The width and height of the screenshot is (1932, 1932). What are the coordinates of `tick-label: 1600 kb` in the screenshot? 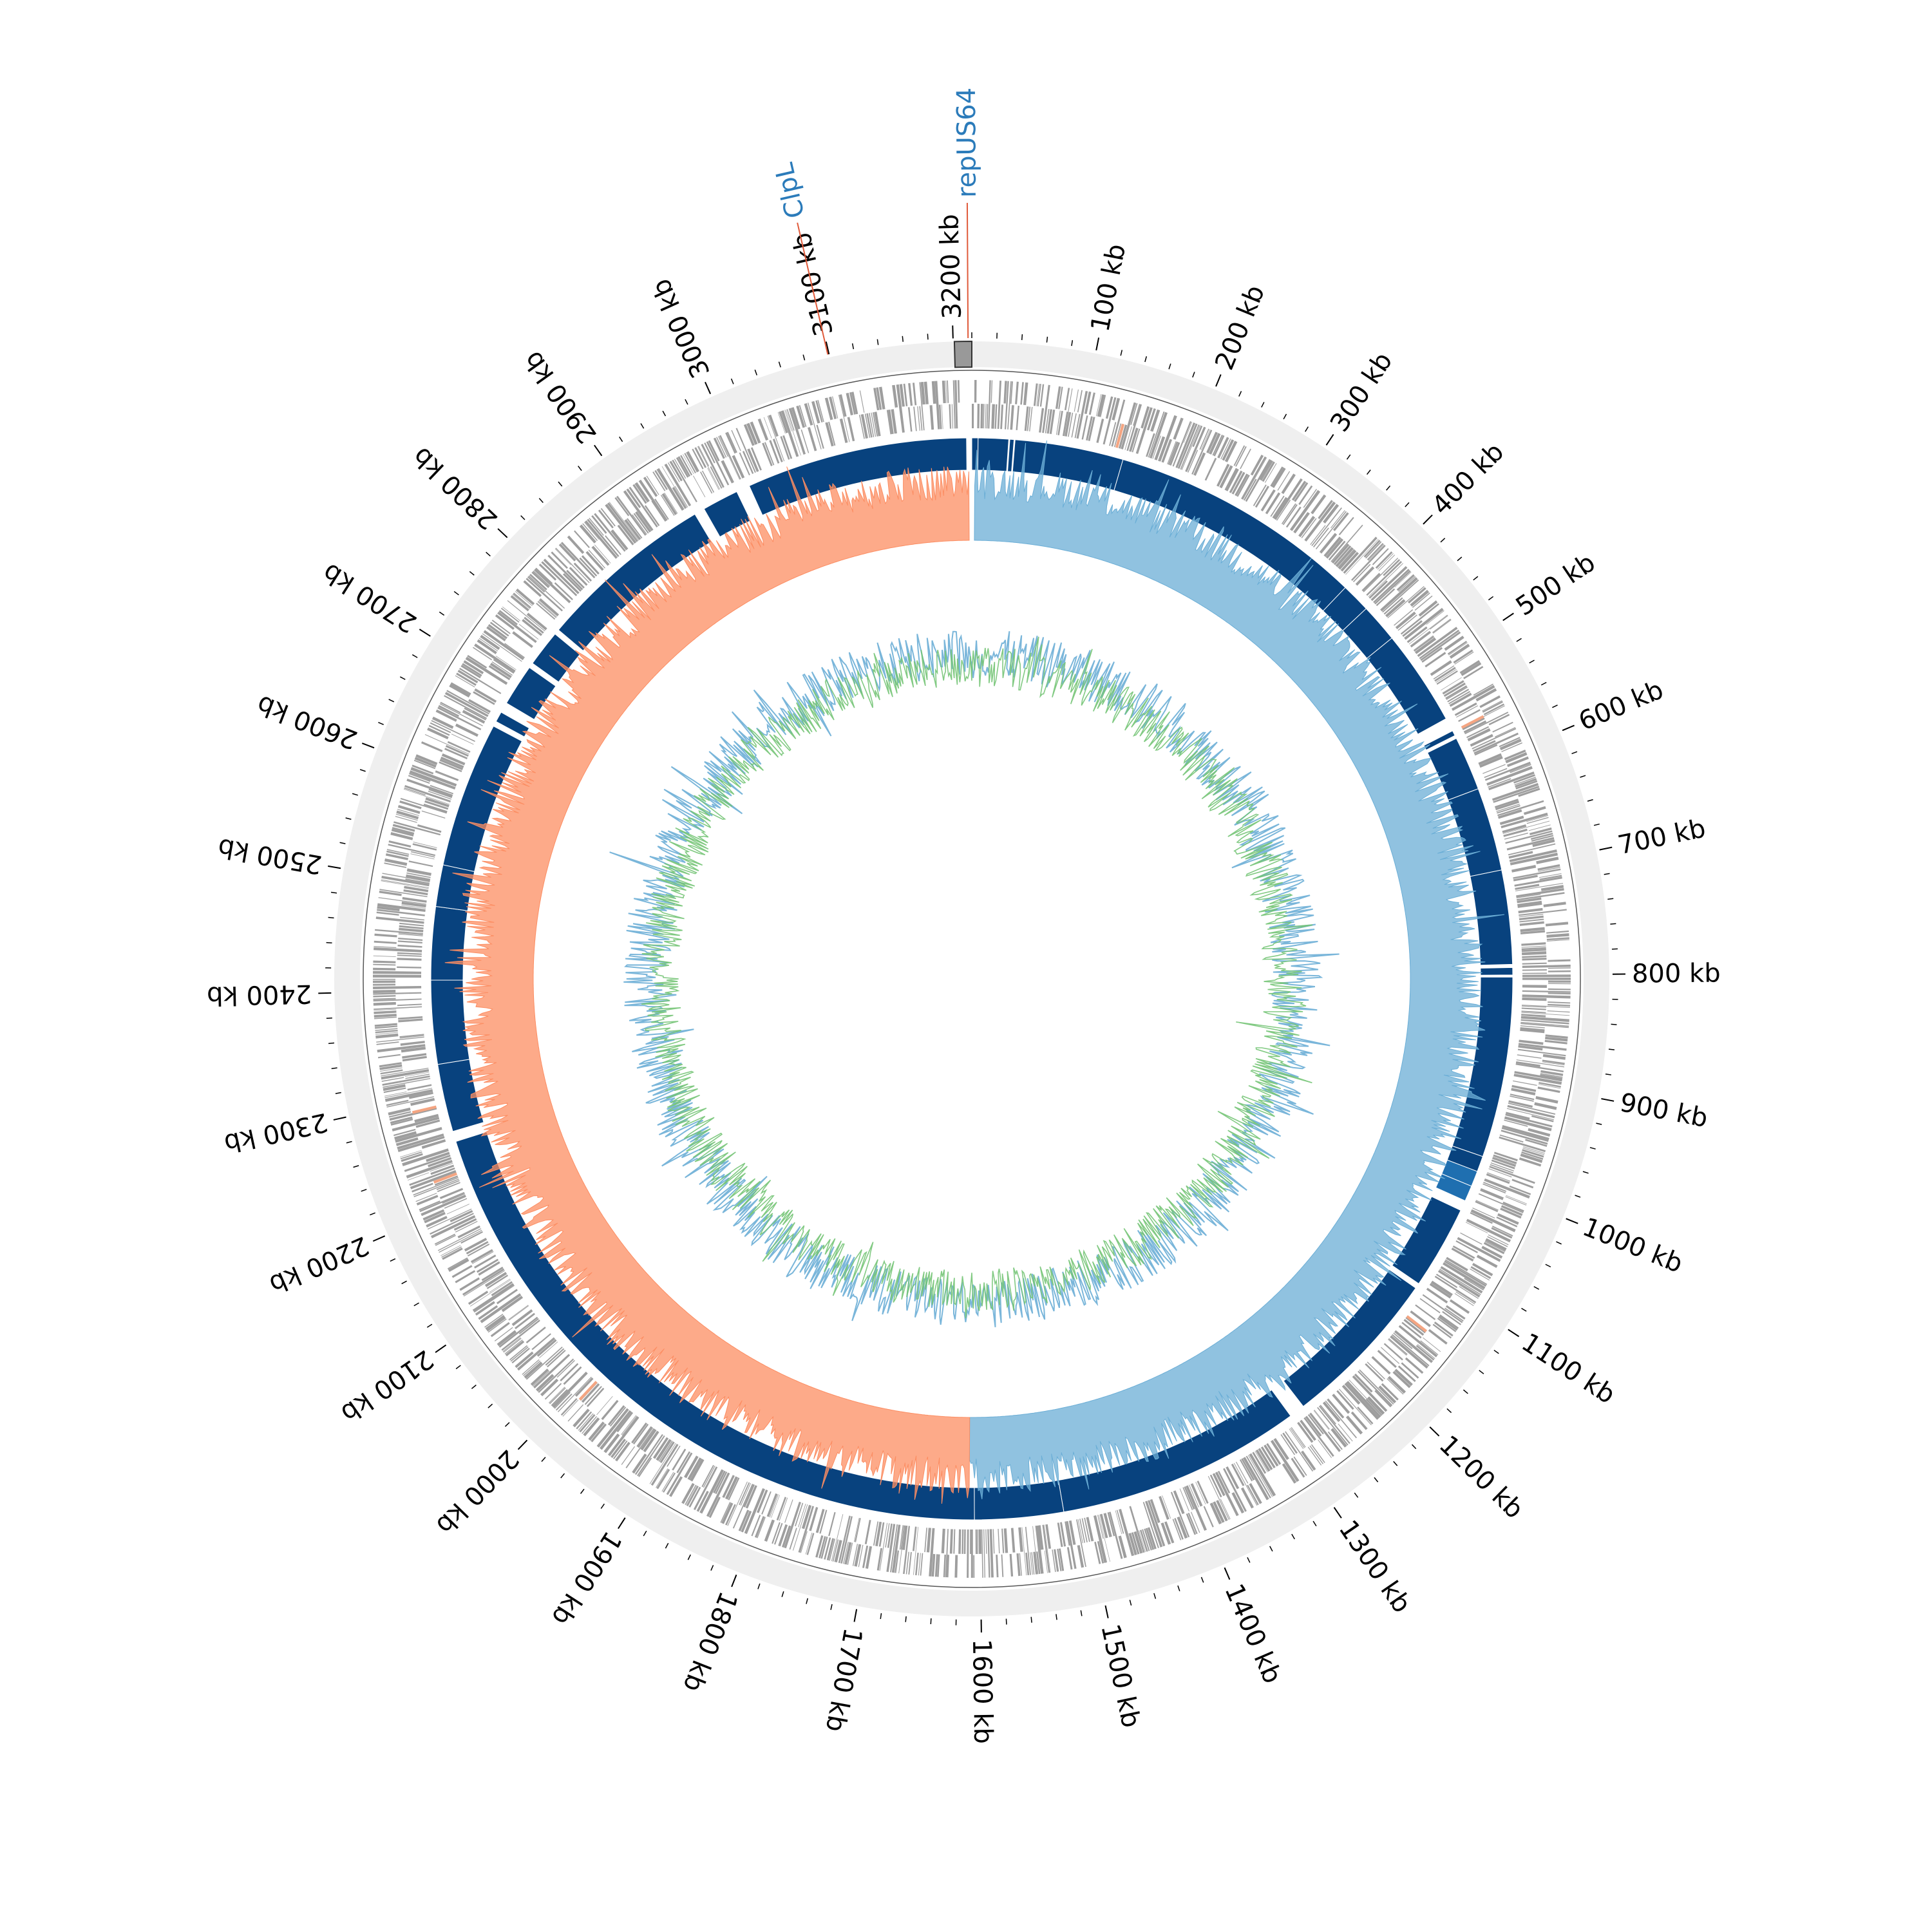 It's located at (982, 1692).